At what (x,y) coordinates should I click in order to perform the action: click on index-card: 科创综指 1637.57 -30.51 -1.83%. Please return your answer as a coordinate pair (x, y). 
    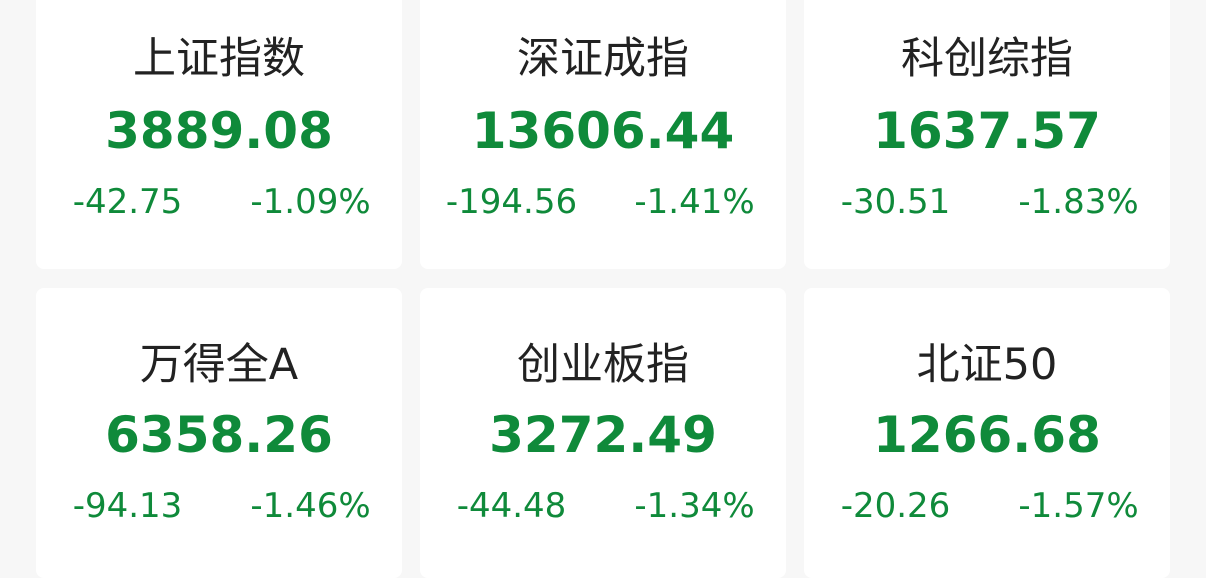
    Looking at the image, I should click on (987, 134).